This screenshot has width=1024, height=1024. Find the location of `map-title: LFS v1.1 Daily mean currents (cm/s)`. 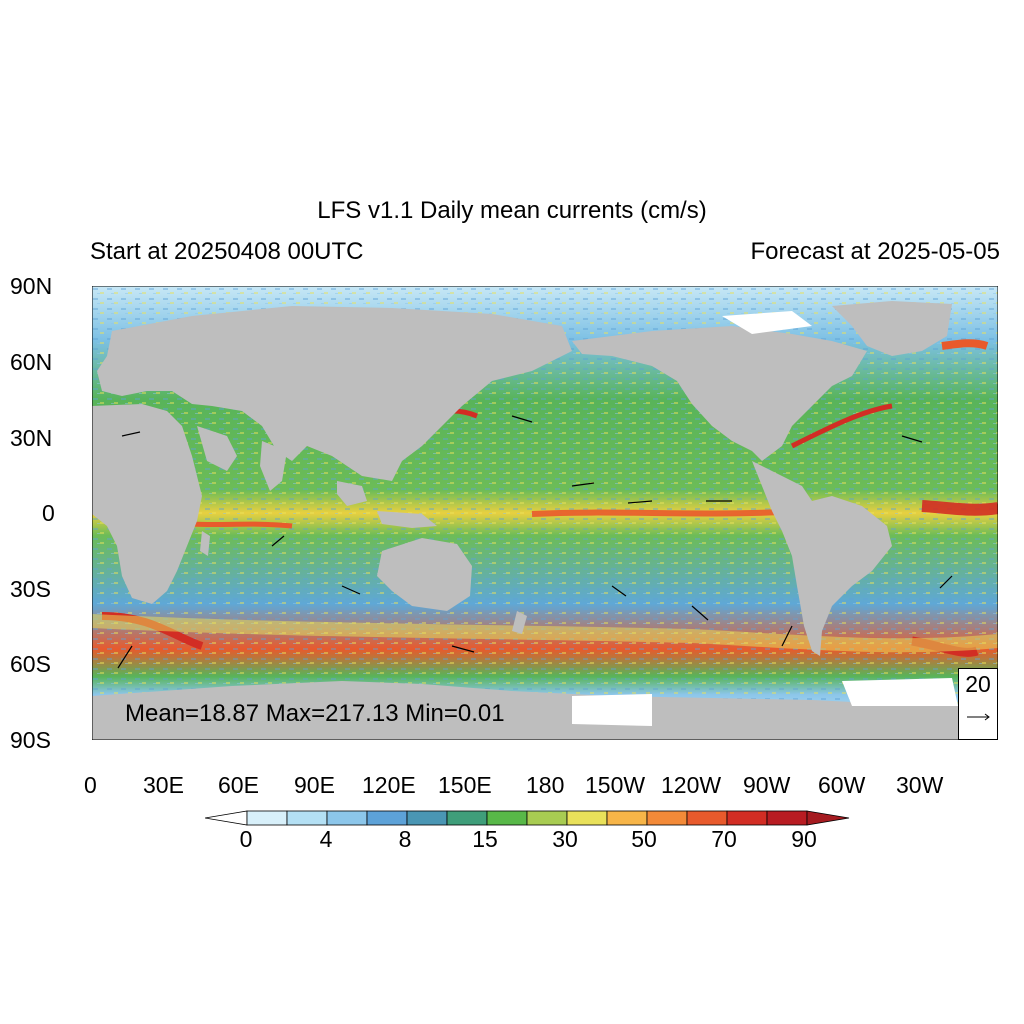

map-title: LFS v1.1 Daily mean currents (cm/s) is located at coordinates (512, 211).